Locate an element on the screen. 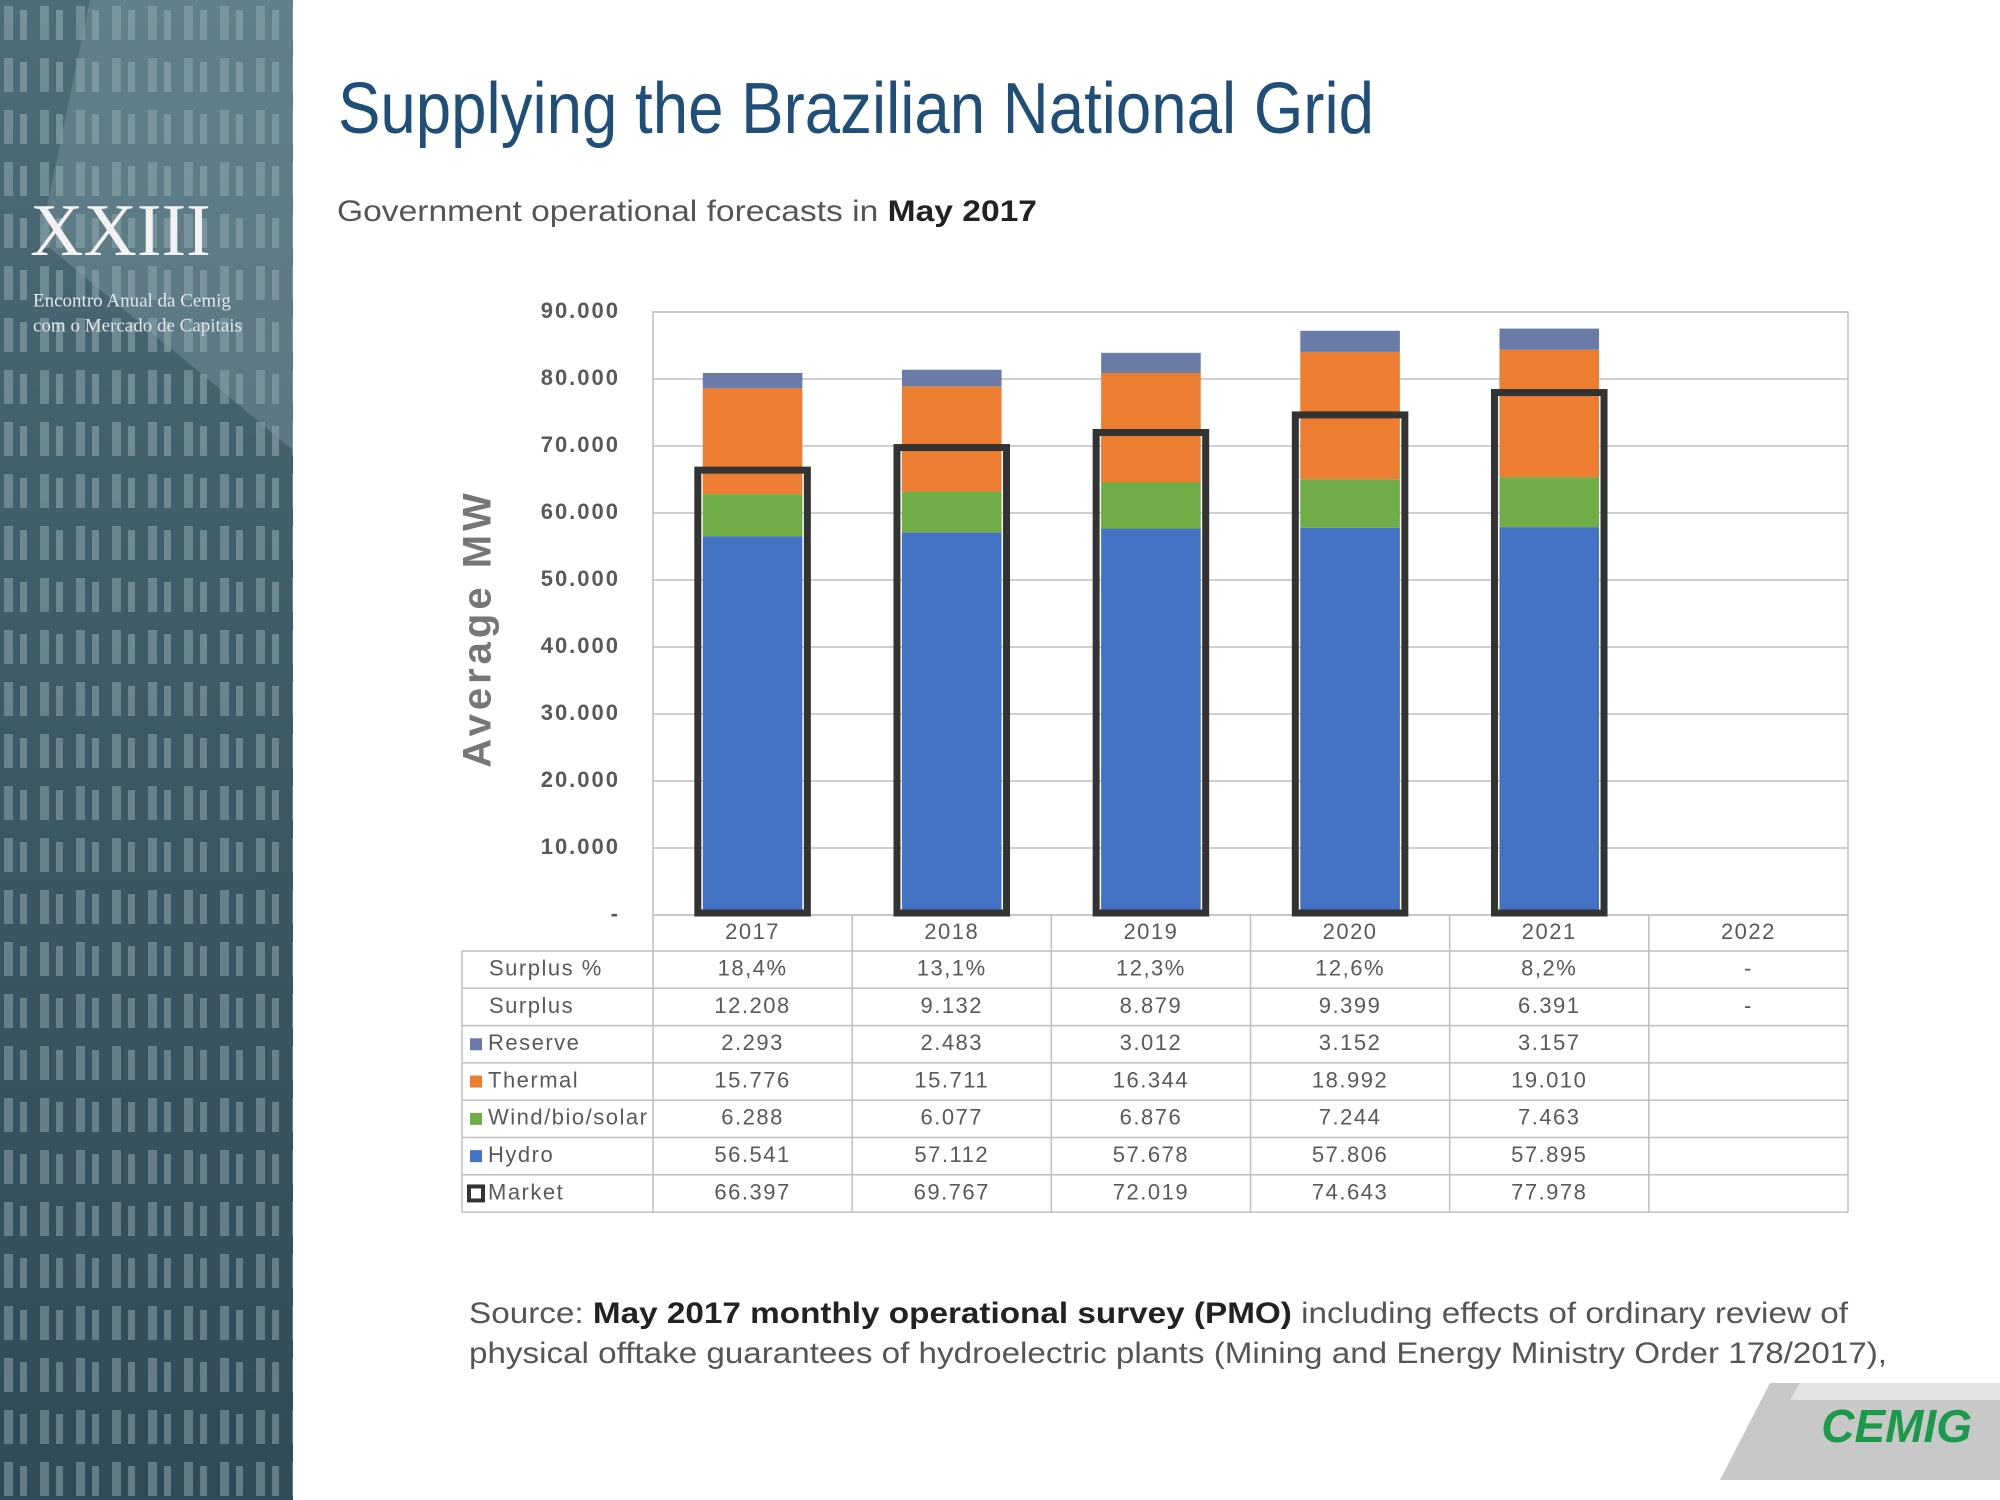 The width and height of the screenshot is (2000, 1500). y-axis-label: Average MW is located at coordinates (478, 628).